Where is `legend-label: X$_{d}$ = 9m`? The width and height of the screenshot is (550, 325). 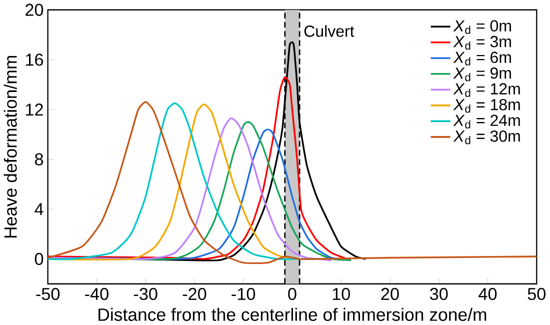 legend-label: X$_{d}$ = 9m is located at coordinates (482, 75).